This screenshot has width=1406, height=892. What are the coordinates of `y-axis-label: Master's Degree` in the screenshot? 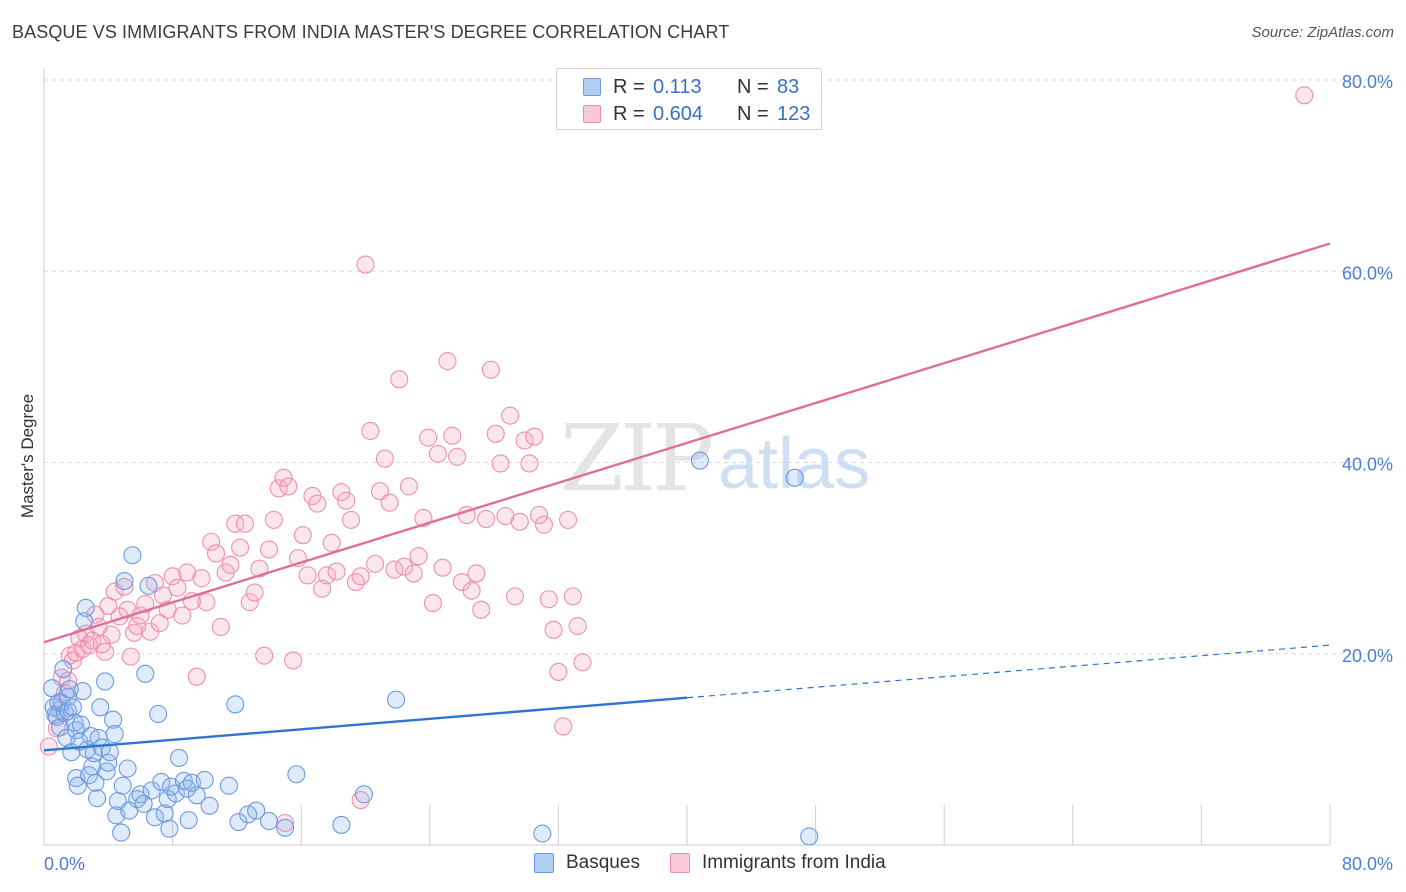 It's located at (27, 456).